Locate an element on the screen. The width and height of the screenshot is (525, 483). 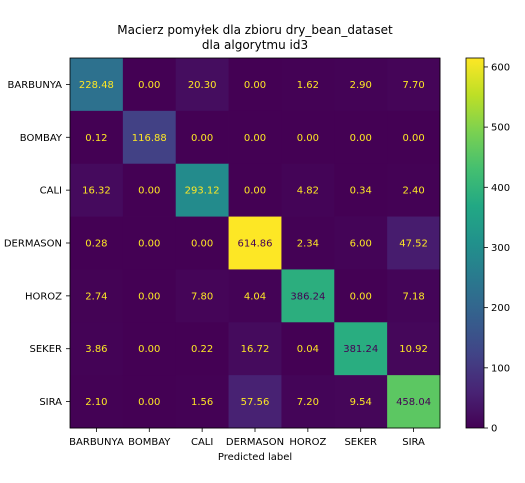
cell-horoz-bombay is located at coordinates (149, 296).